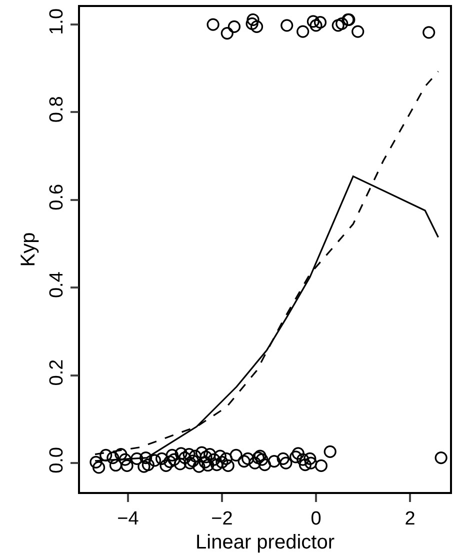 The height and width of the screenshot is (555, 459). Describe the element at coordinates (265, 543) in the screenshot. I see `x-axis-title: Linear predictor` at that location.